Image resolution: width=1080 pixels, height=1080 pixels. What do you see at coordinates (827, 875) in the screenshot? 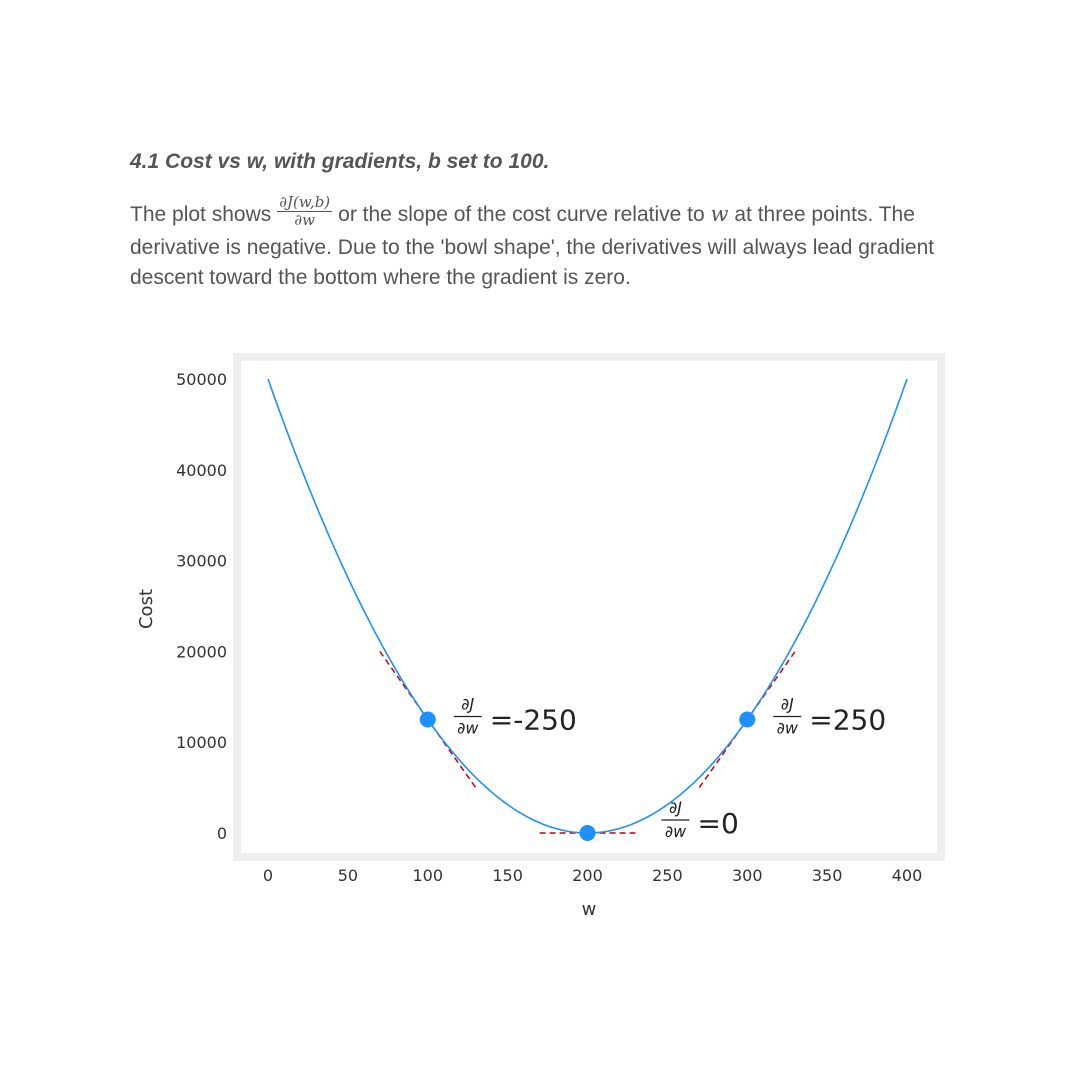
I see `x-tick-label: 350` at bounding box center [827, 875].